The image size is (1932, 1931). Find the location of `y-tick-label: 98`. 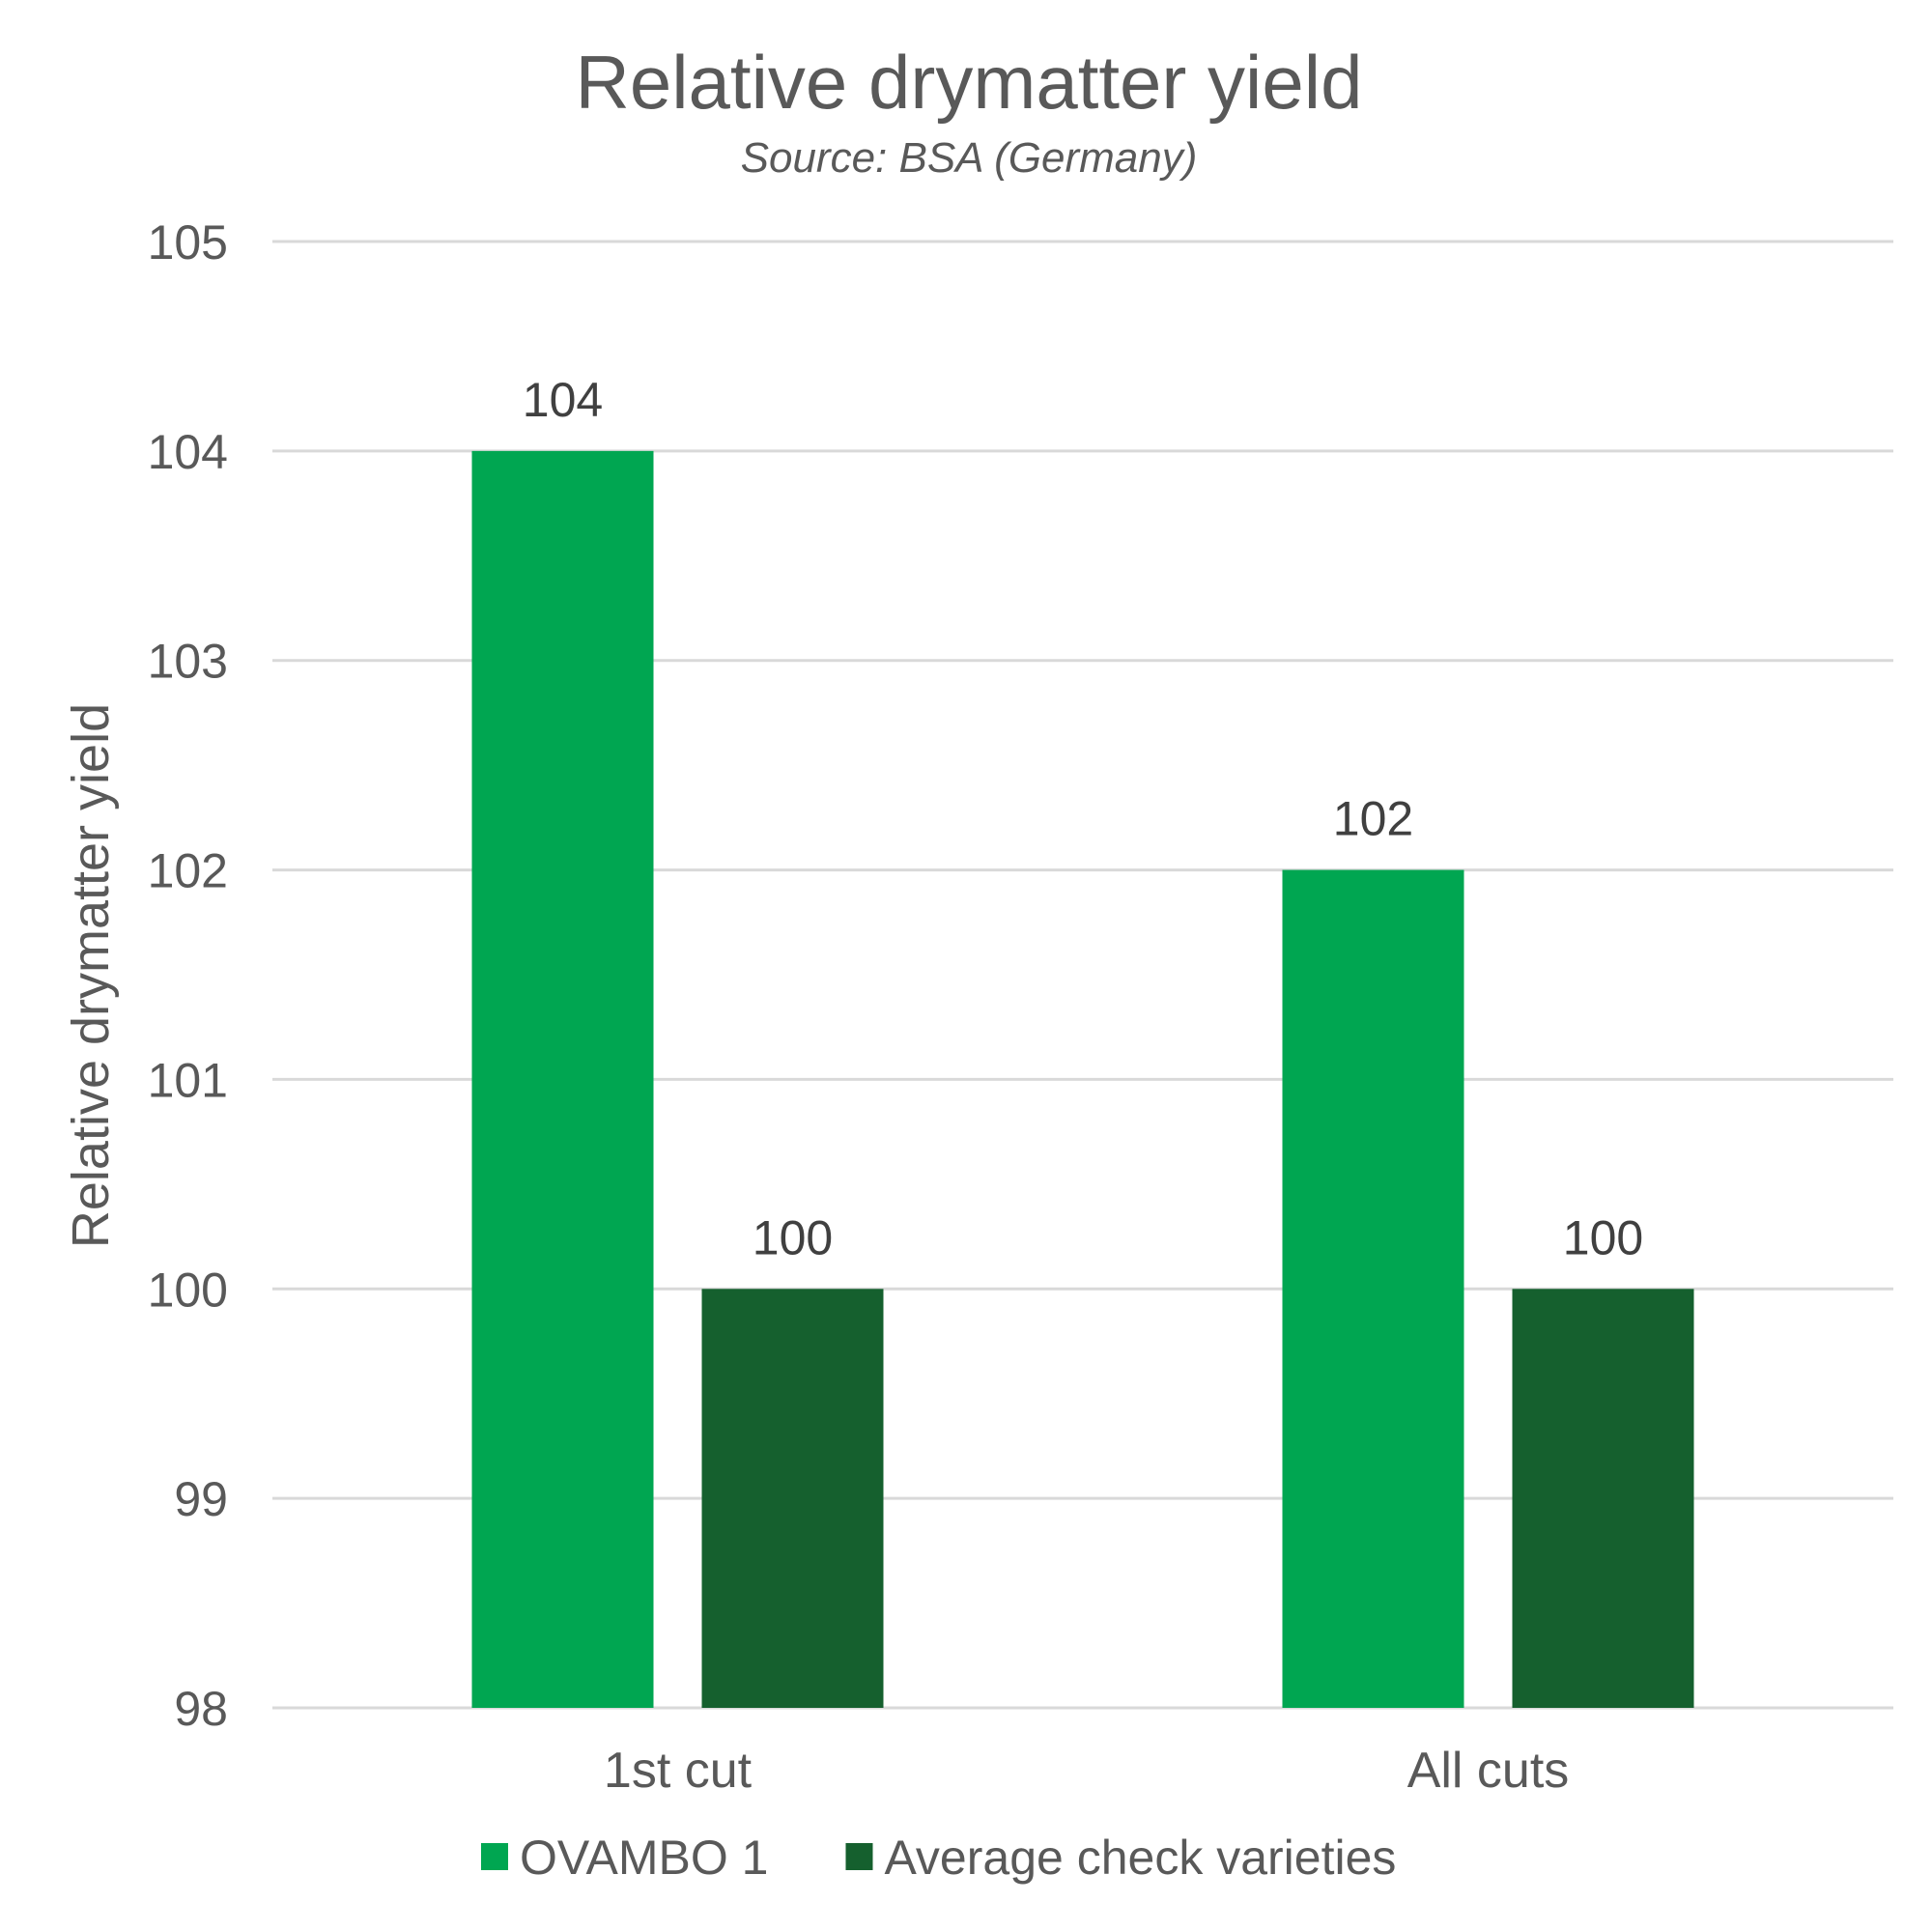

y-tick-label: 98 is located at coordinates (201, 1709).